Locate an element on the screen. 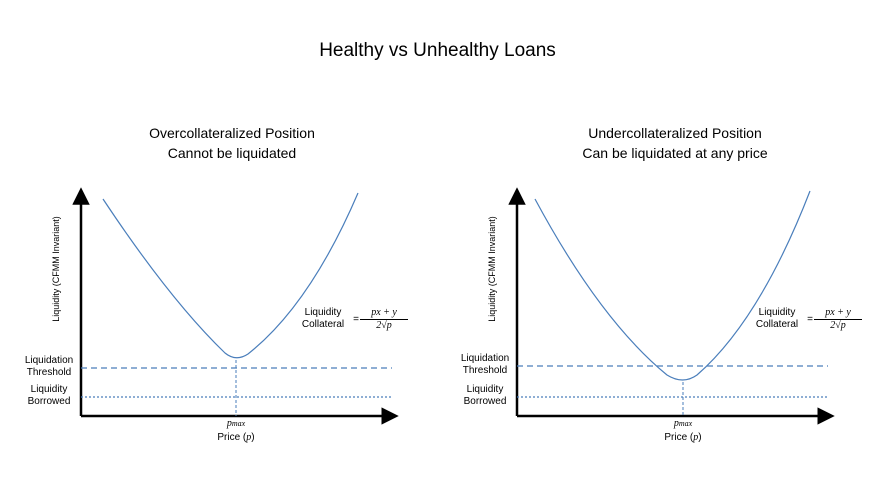 This screenshot has width=875, height=492. left-formula: px + y 2√p is located at coordinates (384, 319).